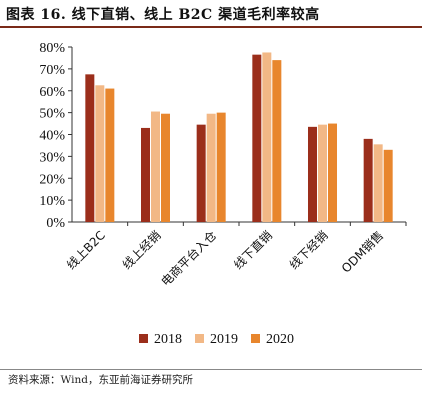 This screenshot has width=422, height=402. What do you see at coordinates (52, 114) in the screenshot?
I see `y-tick-label: 50%` at bounding box center [52, 114].